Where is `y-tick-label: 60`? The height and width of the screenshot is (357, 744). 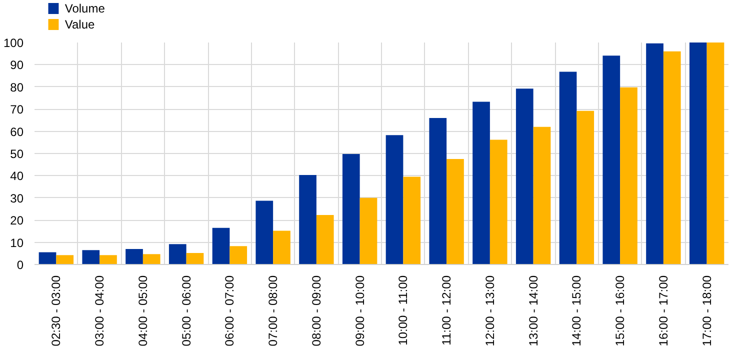
y-tick-label: 60 is located at coordinates (17, 131).